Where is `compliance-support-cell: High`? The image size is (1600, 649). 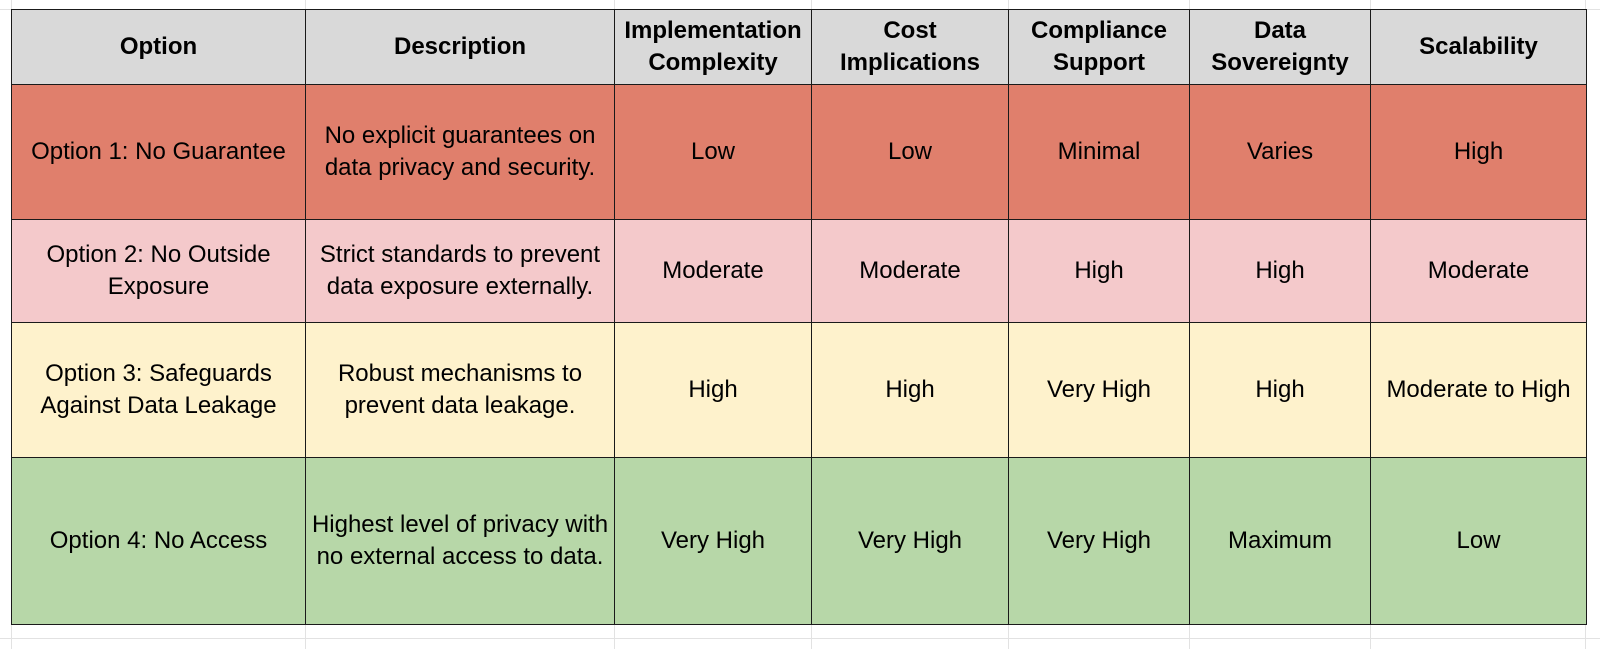
compliance-support-cell: High is located at coordinates (1099, 271).